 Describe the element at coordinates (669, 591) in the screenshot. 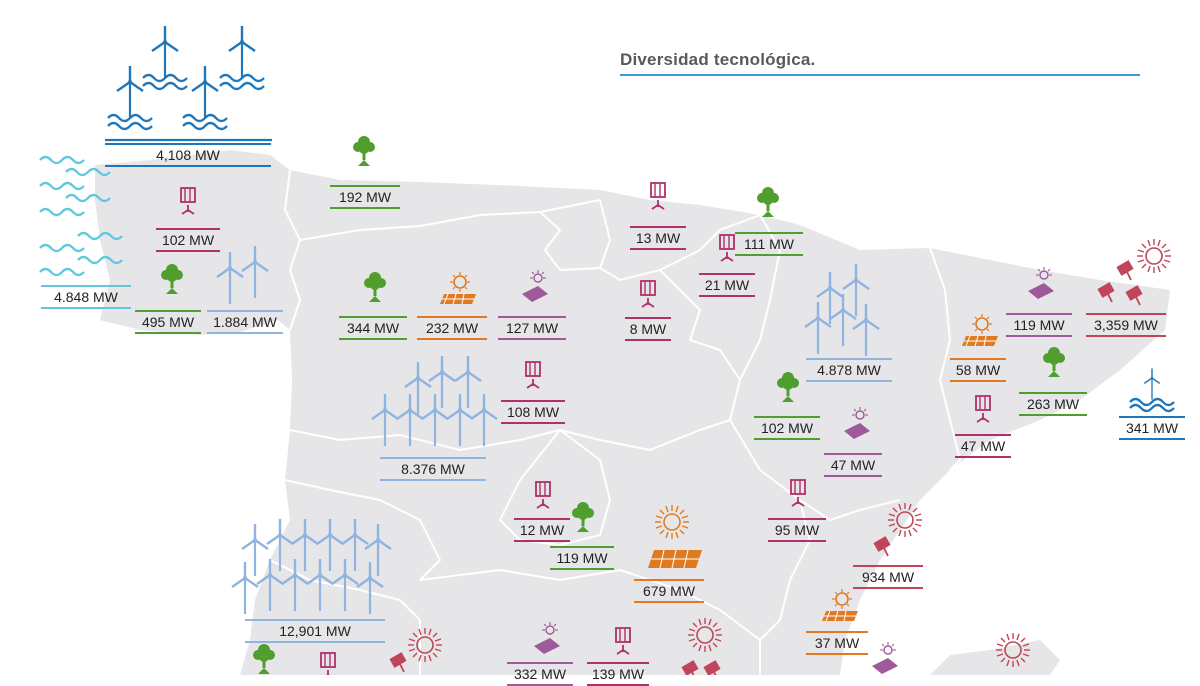

I see `capacity-label: 679 MW` at that location.